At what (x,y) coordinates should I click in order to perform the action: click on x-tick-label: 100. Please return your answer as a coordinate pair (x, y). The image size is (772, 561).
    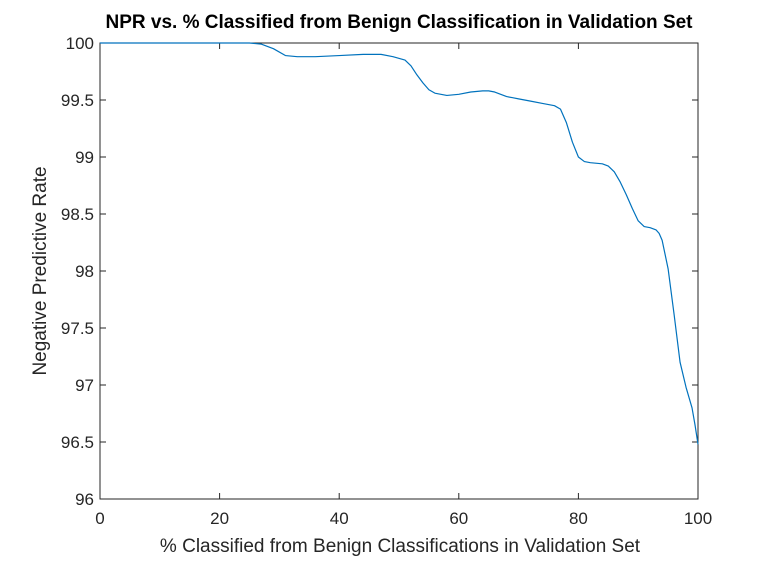
    Looking at the image, I should click on (698, 518).